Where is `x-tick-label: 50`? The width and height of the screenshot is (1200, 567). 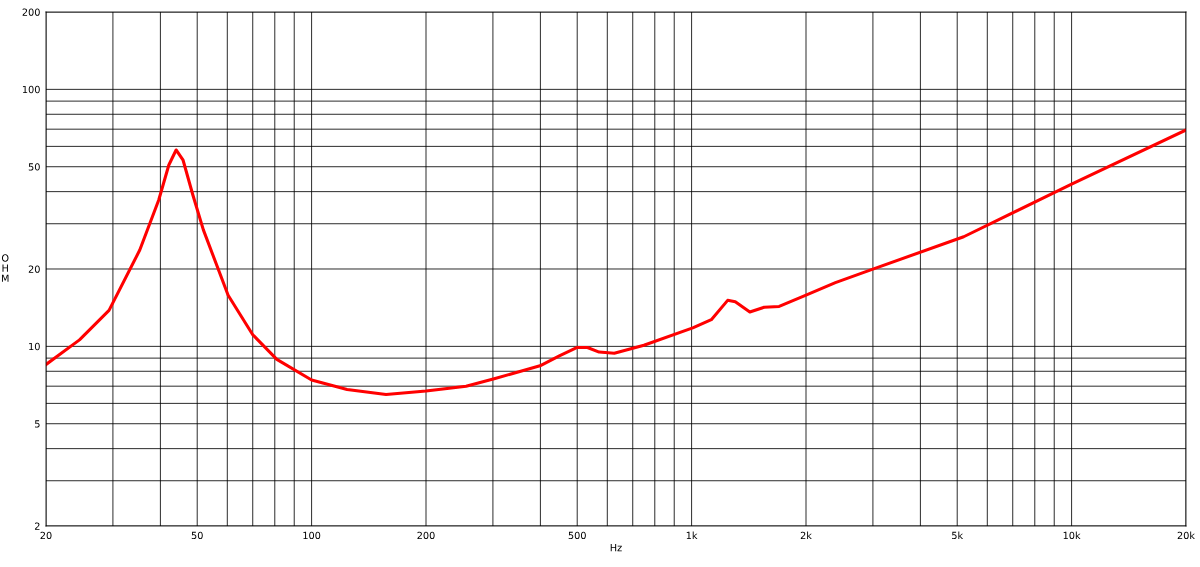
x-tick-label: 50 is located at coordinates (197, 535).